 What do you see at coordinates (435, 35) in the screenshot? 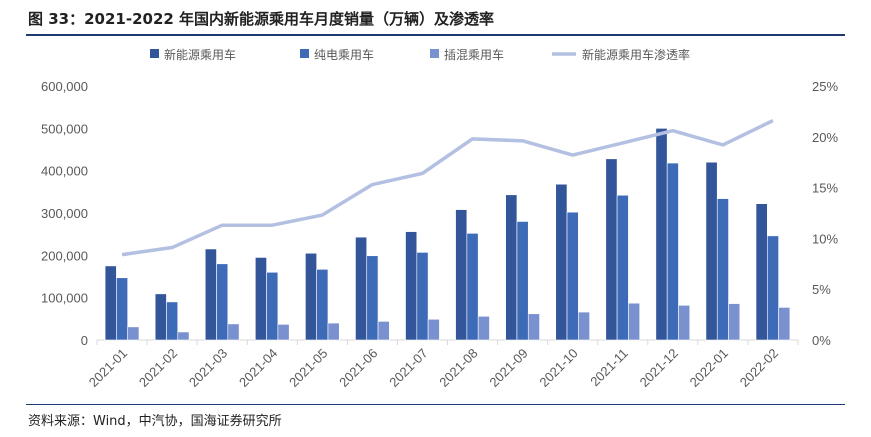
I see `title-divider` at bounding box center [435, 35].